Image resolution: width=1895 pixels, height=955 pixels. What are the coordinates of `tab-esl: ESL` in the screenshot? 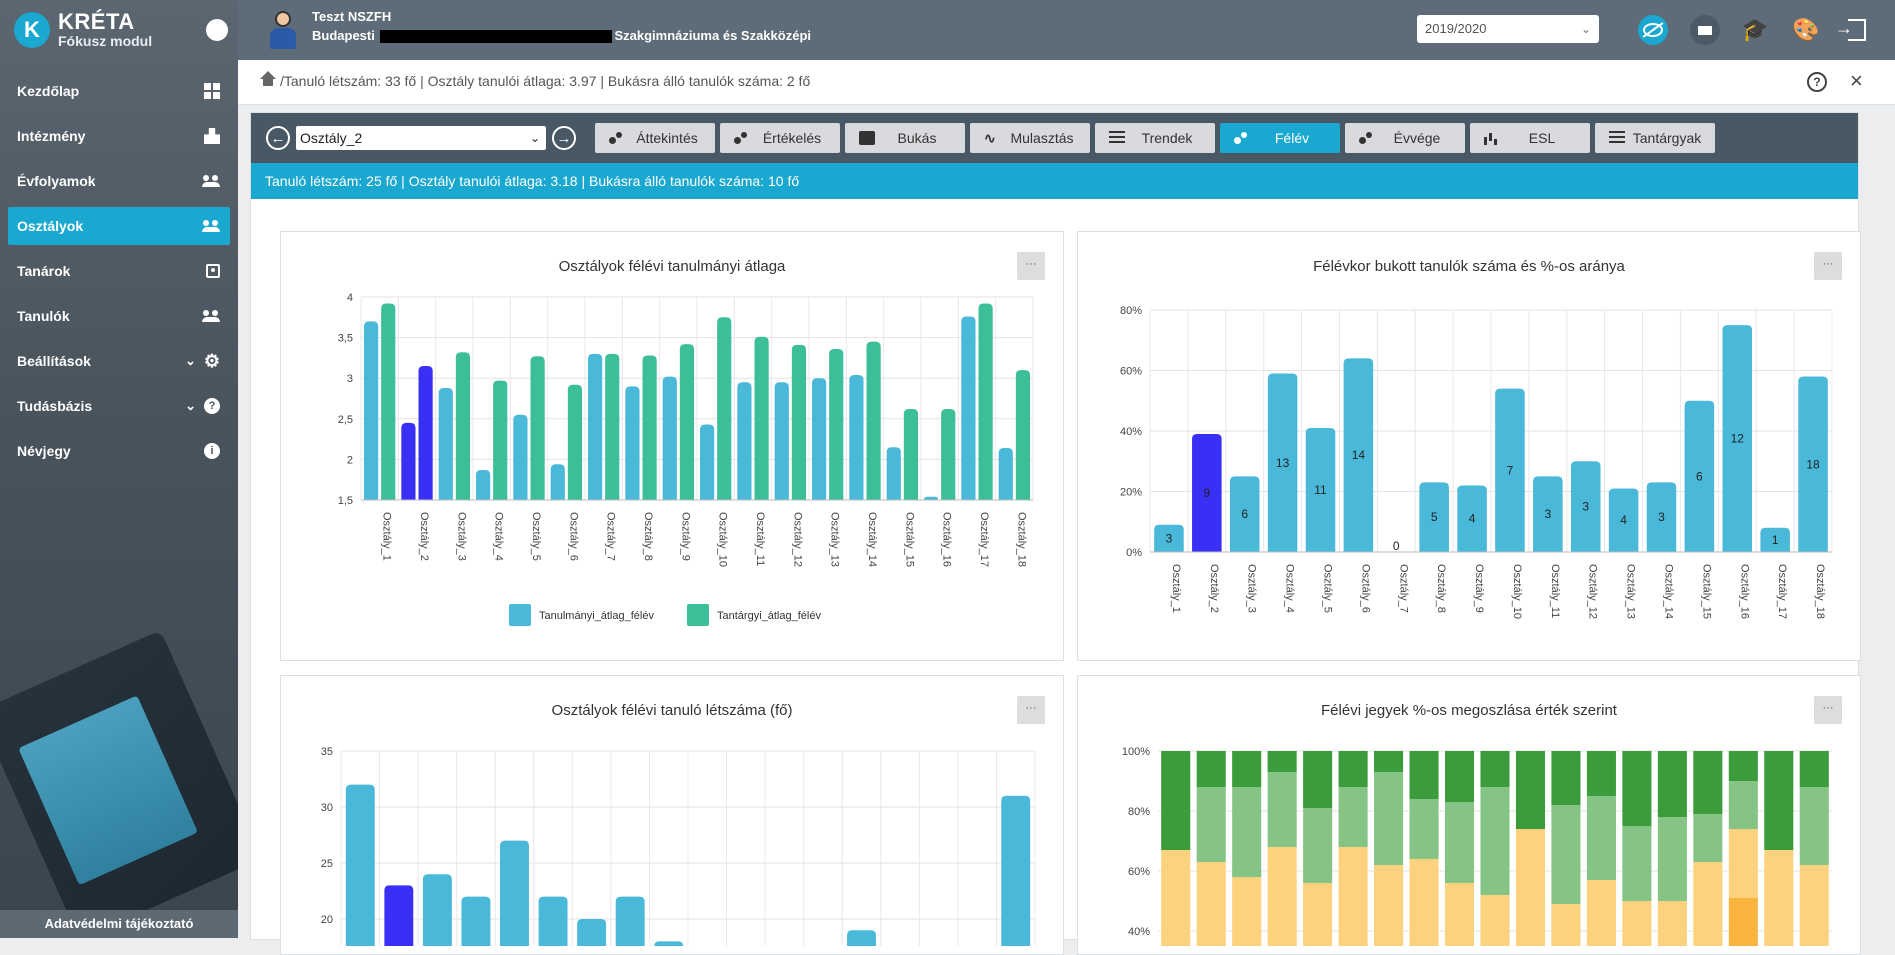 It's located at (1530, 138).